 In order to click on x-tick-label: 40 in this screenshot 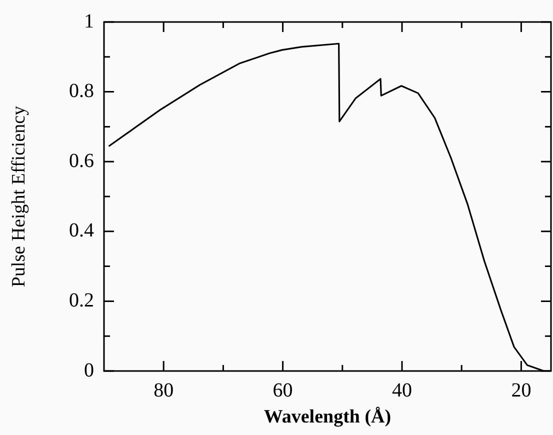, I will do `click(402, 390)`.